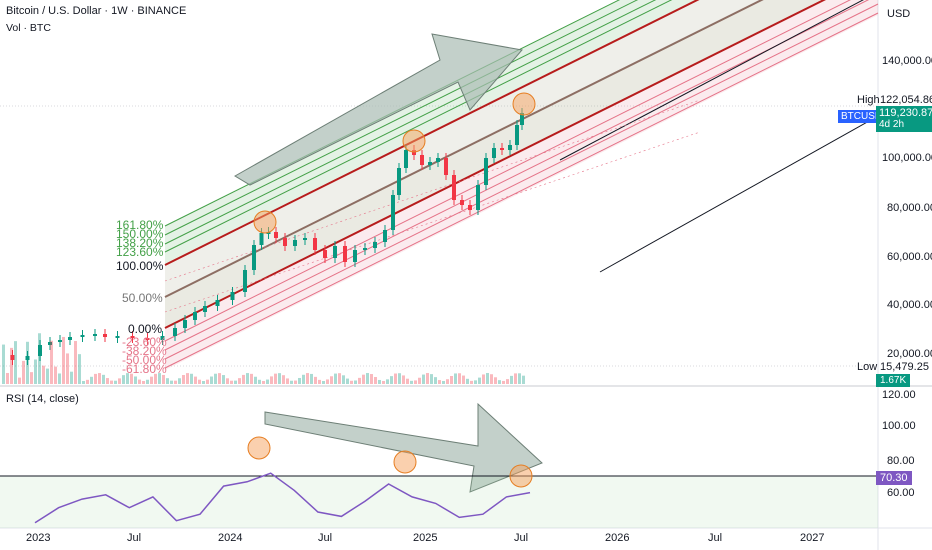 The image size is (932, 550). I want to click on rsi-bg-band, so click(439, 502).